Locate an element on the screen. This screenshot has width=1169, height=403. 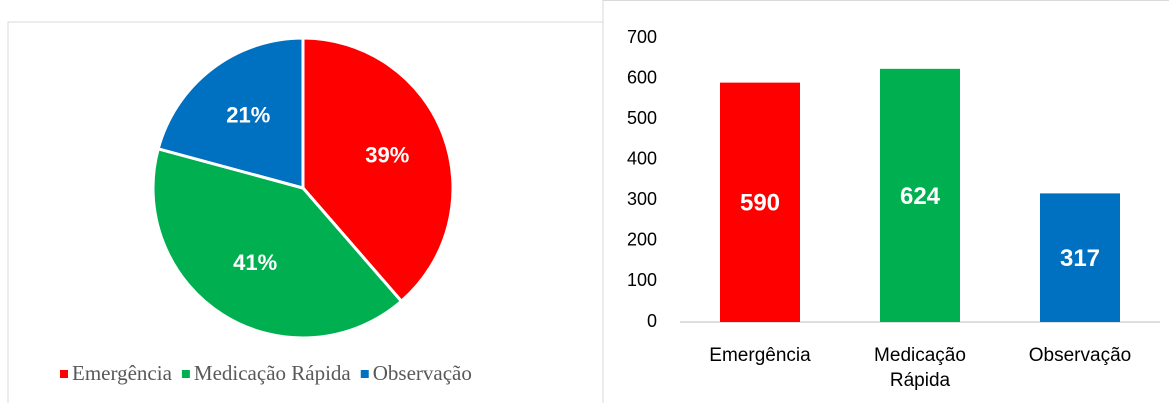
y-tick-label: 400 is located at coordinates (642, 158).